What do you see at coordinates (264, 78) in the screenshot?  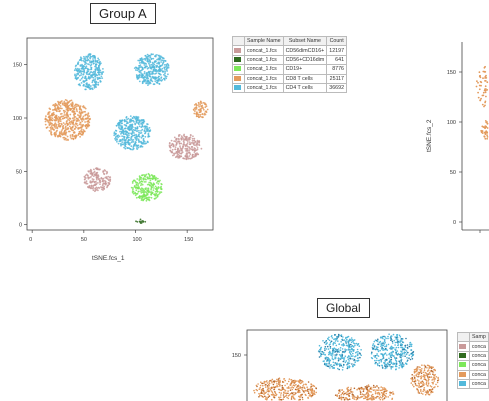 I see `legend-sample-name: concat_1.fcs` at bounding box center [264, 78].